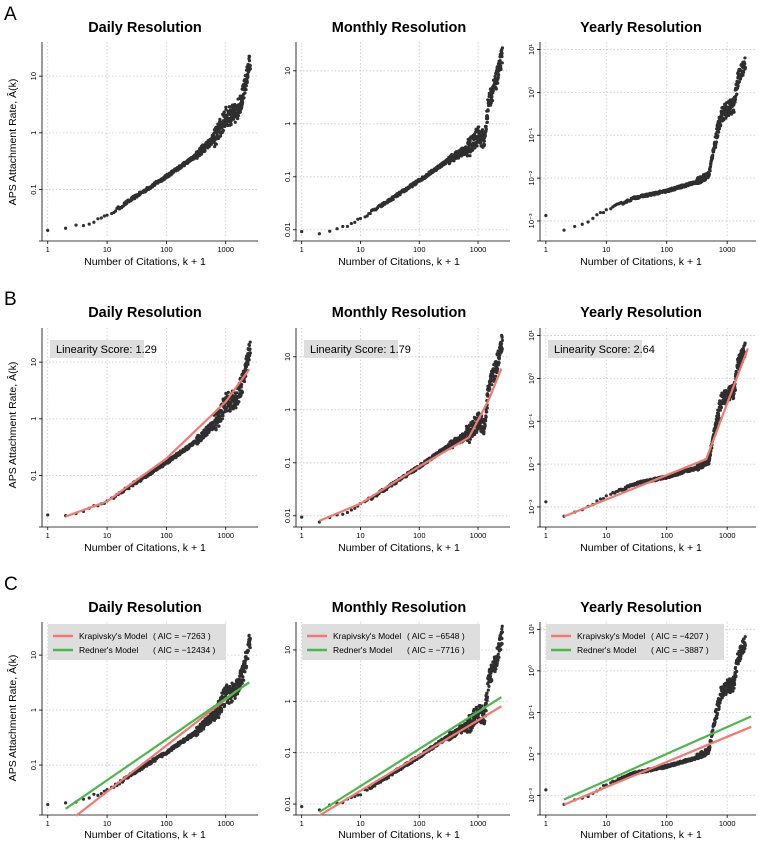 This screenshot has height=845, width=760. What do you see at coordinates (399, 835) in the screenshot?
I see `xlabel-c-monthly: Number of Citations, k + 1` at bounding box center [399, 835].